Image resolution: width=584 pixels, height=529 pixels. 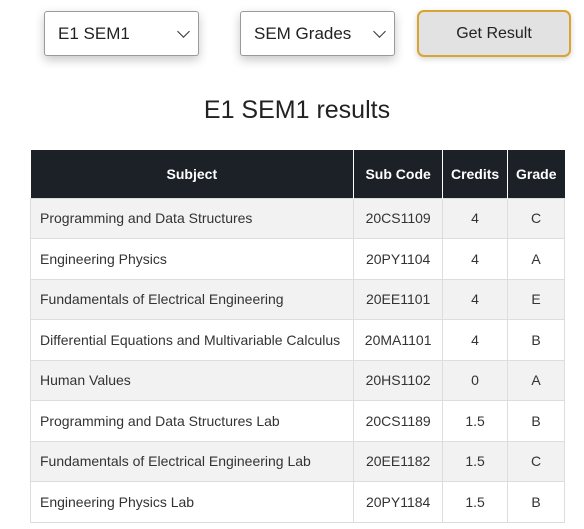 I want to click on subject-cell: Engineering Physics, so click(x=192, y=259).